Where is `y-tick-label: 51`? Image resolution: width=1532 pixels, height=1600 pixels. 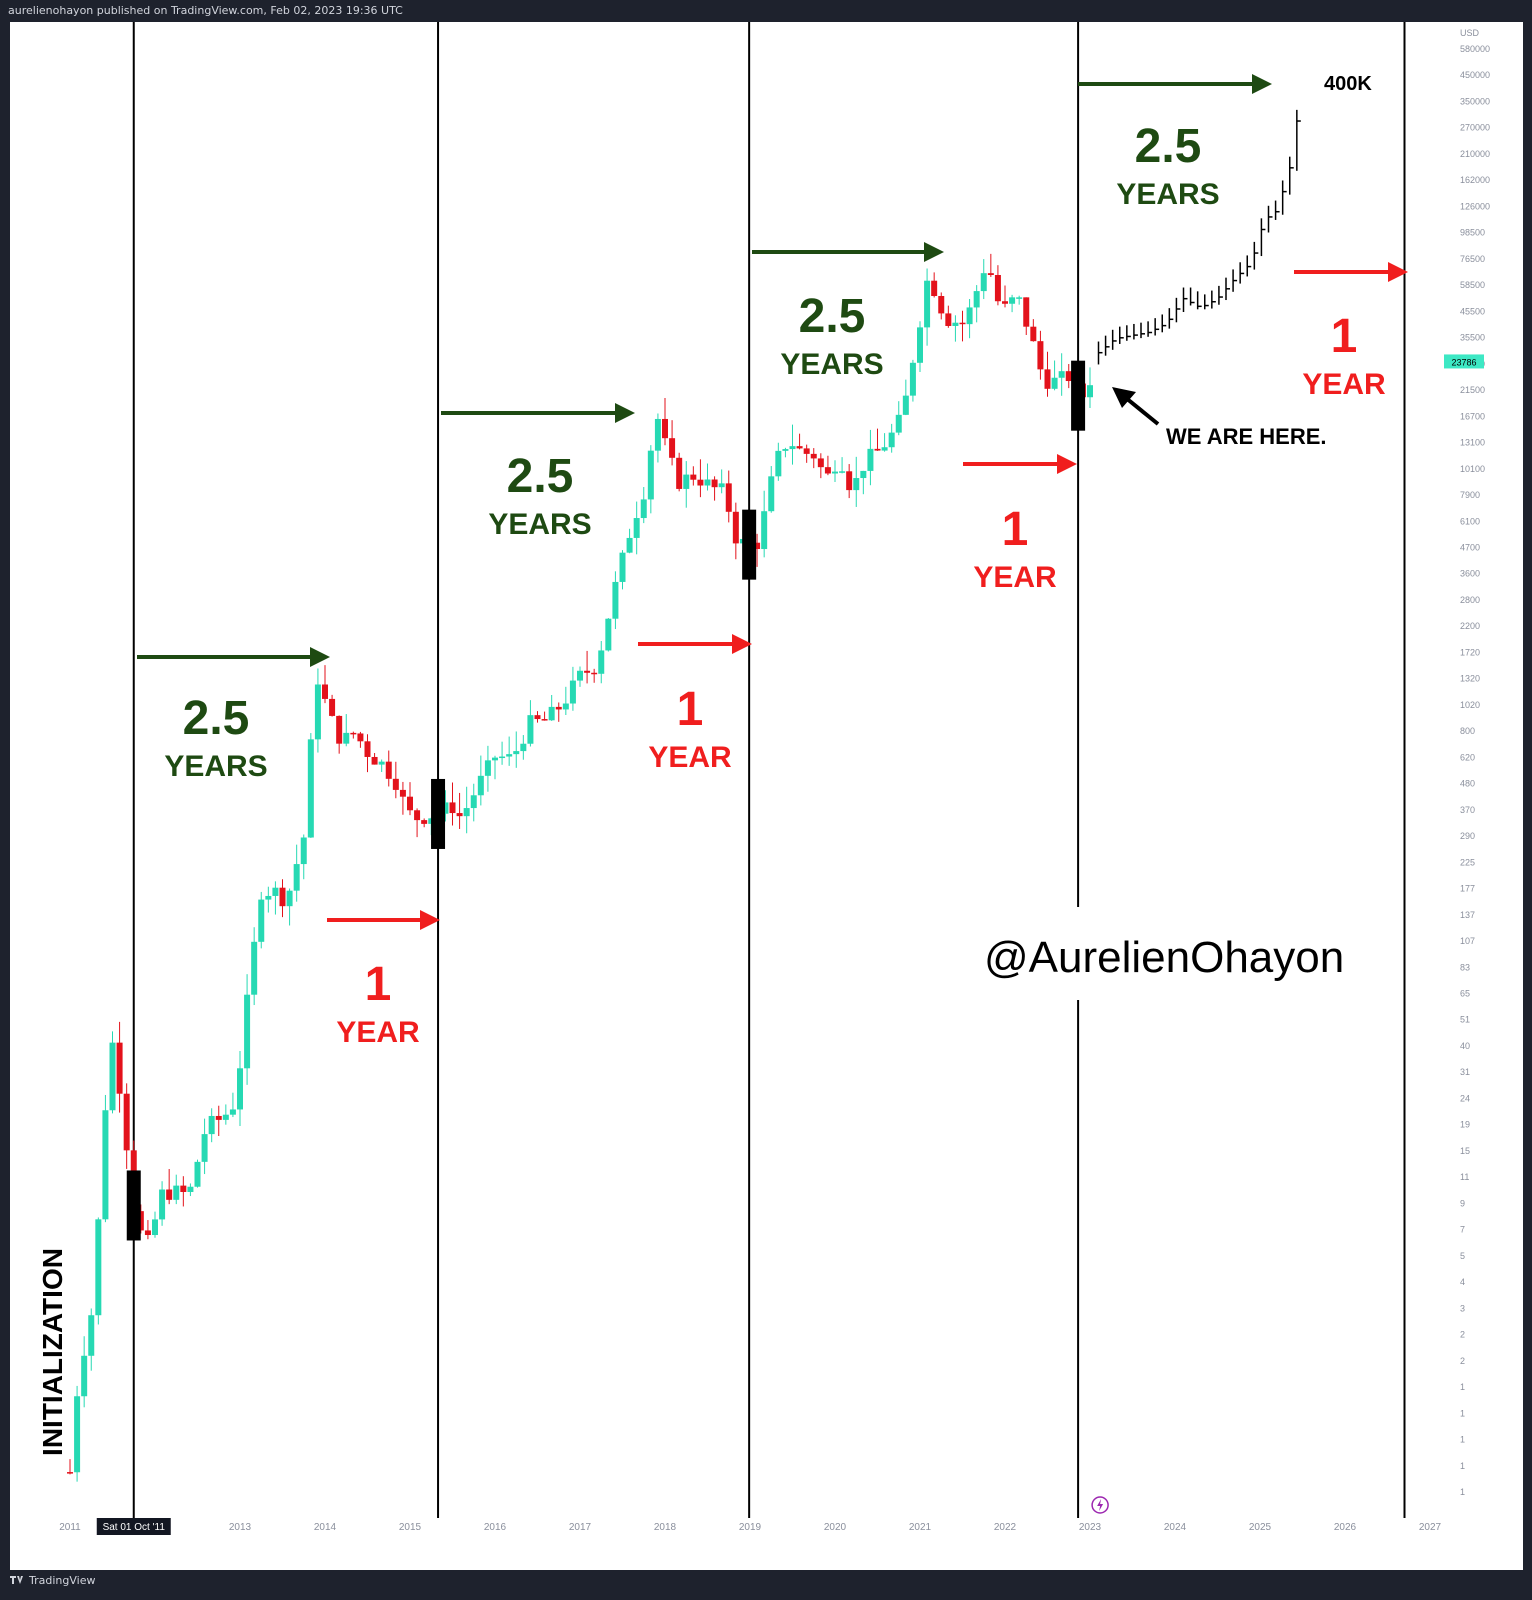 y-tick-label: 51 is located at coordinates (1465, 1020).